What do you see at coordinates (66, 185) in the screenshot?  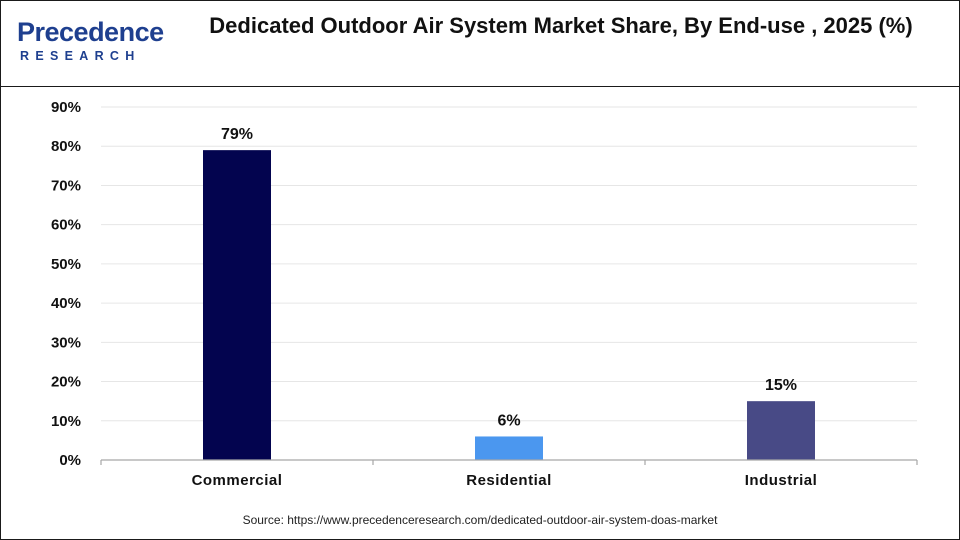 I see `y-tick-label: 70%` at bounding box center [66, 185].